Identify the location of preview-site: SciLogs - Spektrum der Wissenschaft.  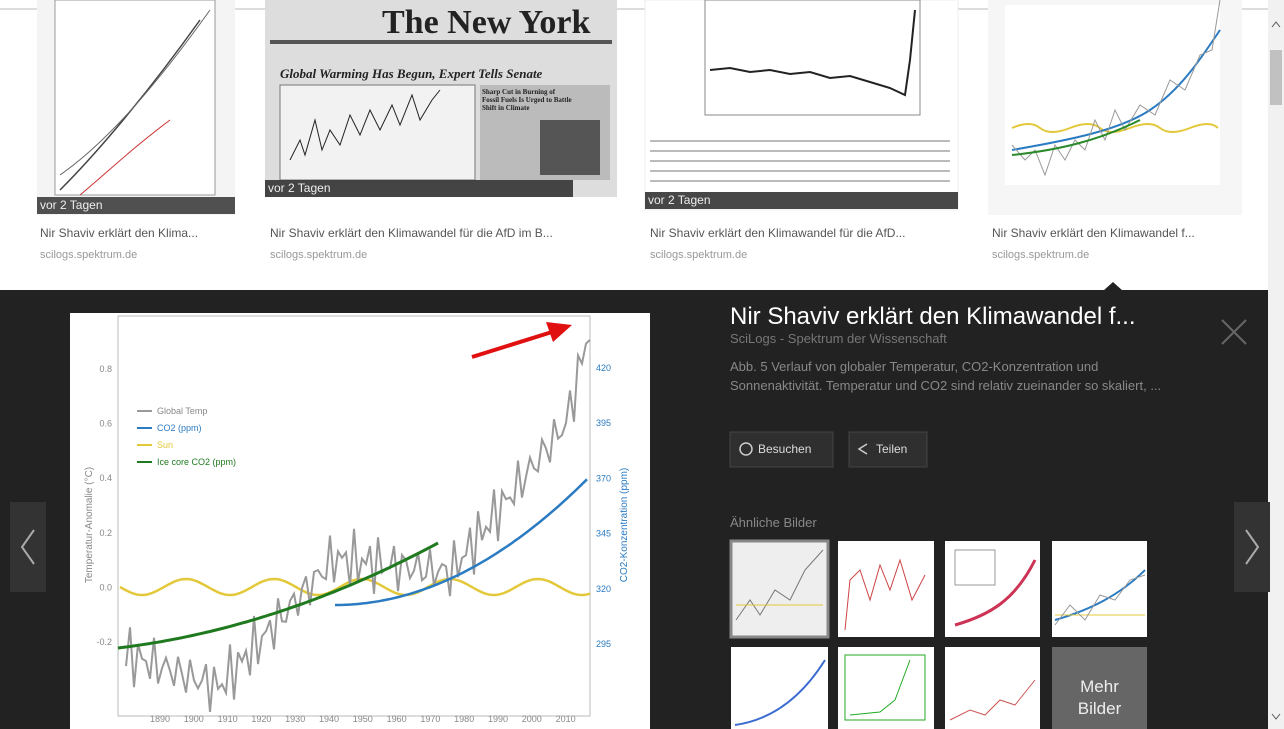
(838, 338).